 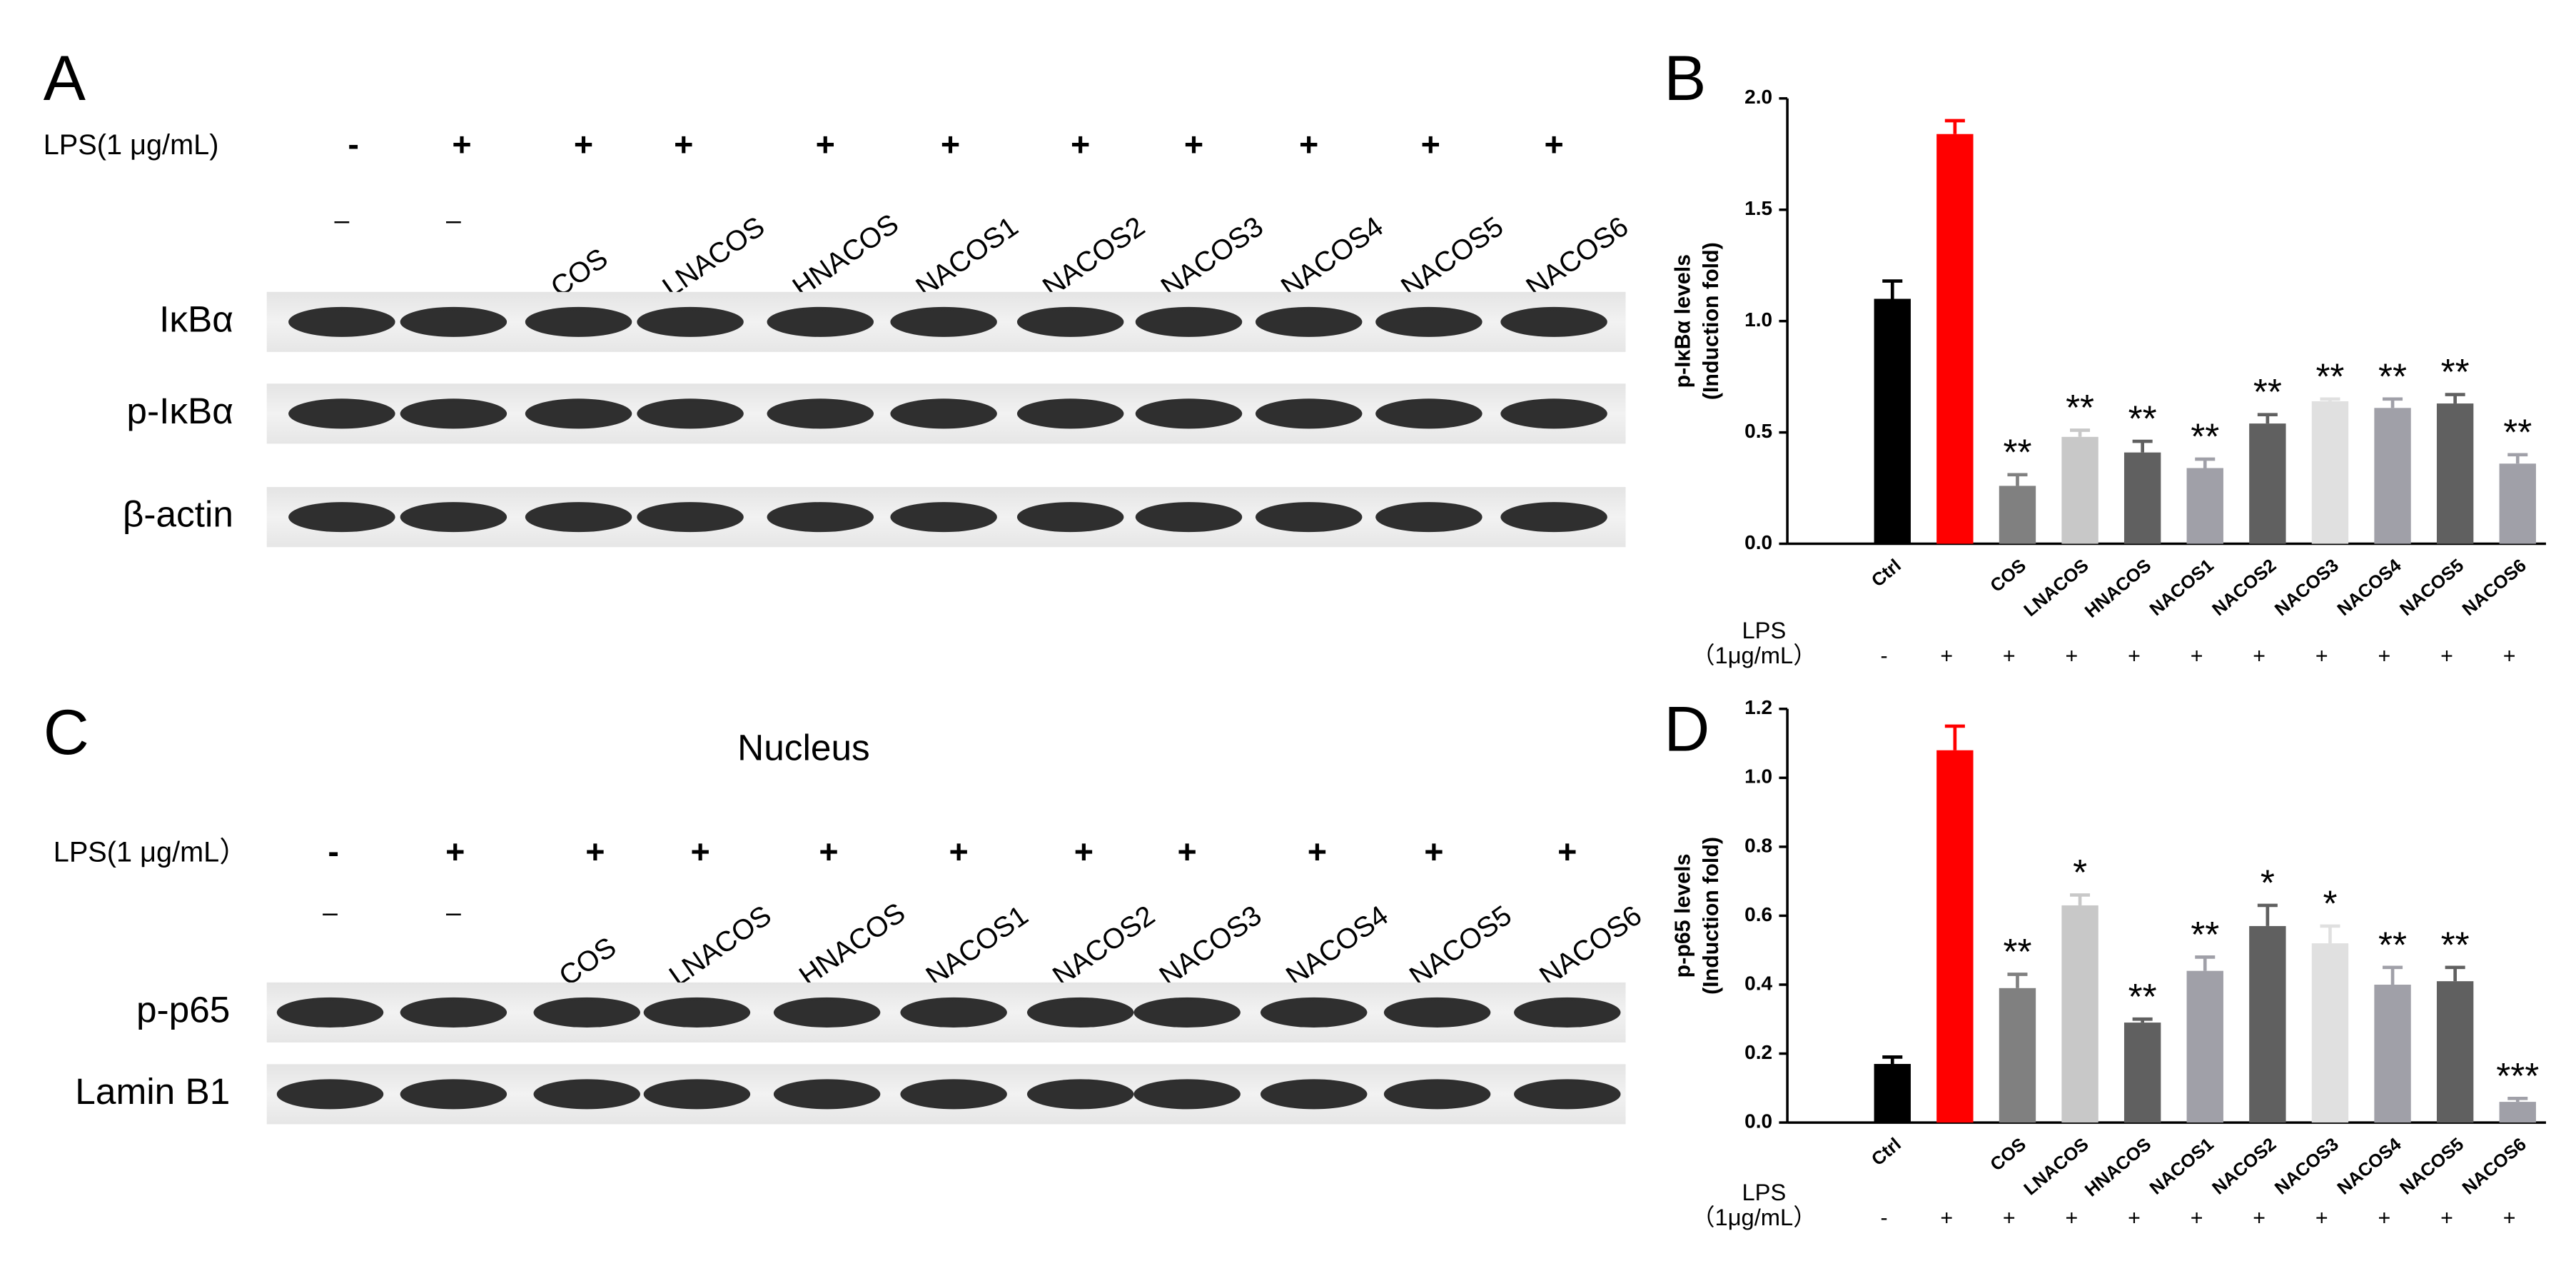 I want to click on lps-label: （1μg/mL）, so click(x=1754, y=1217).